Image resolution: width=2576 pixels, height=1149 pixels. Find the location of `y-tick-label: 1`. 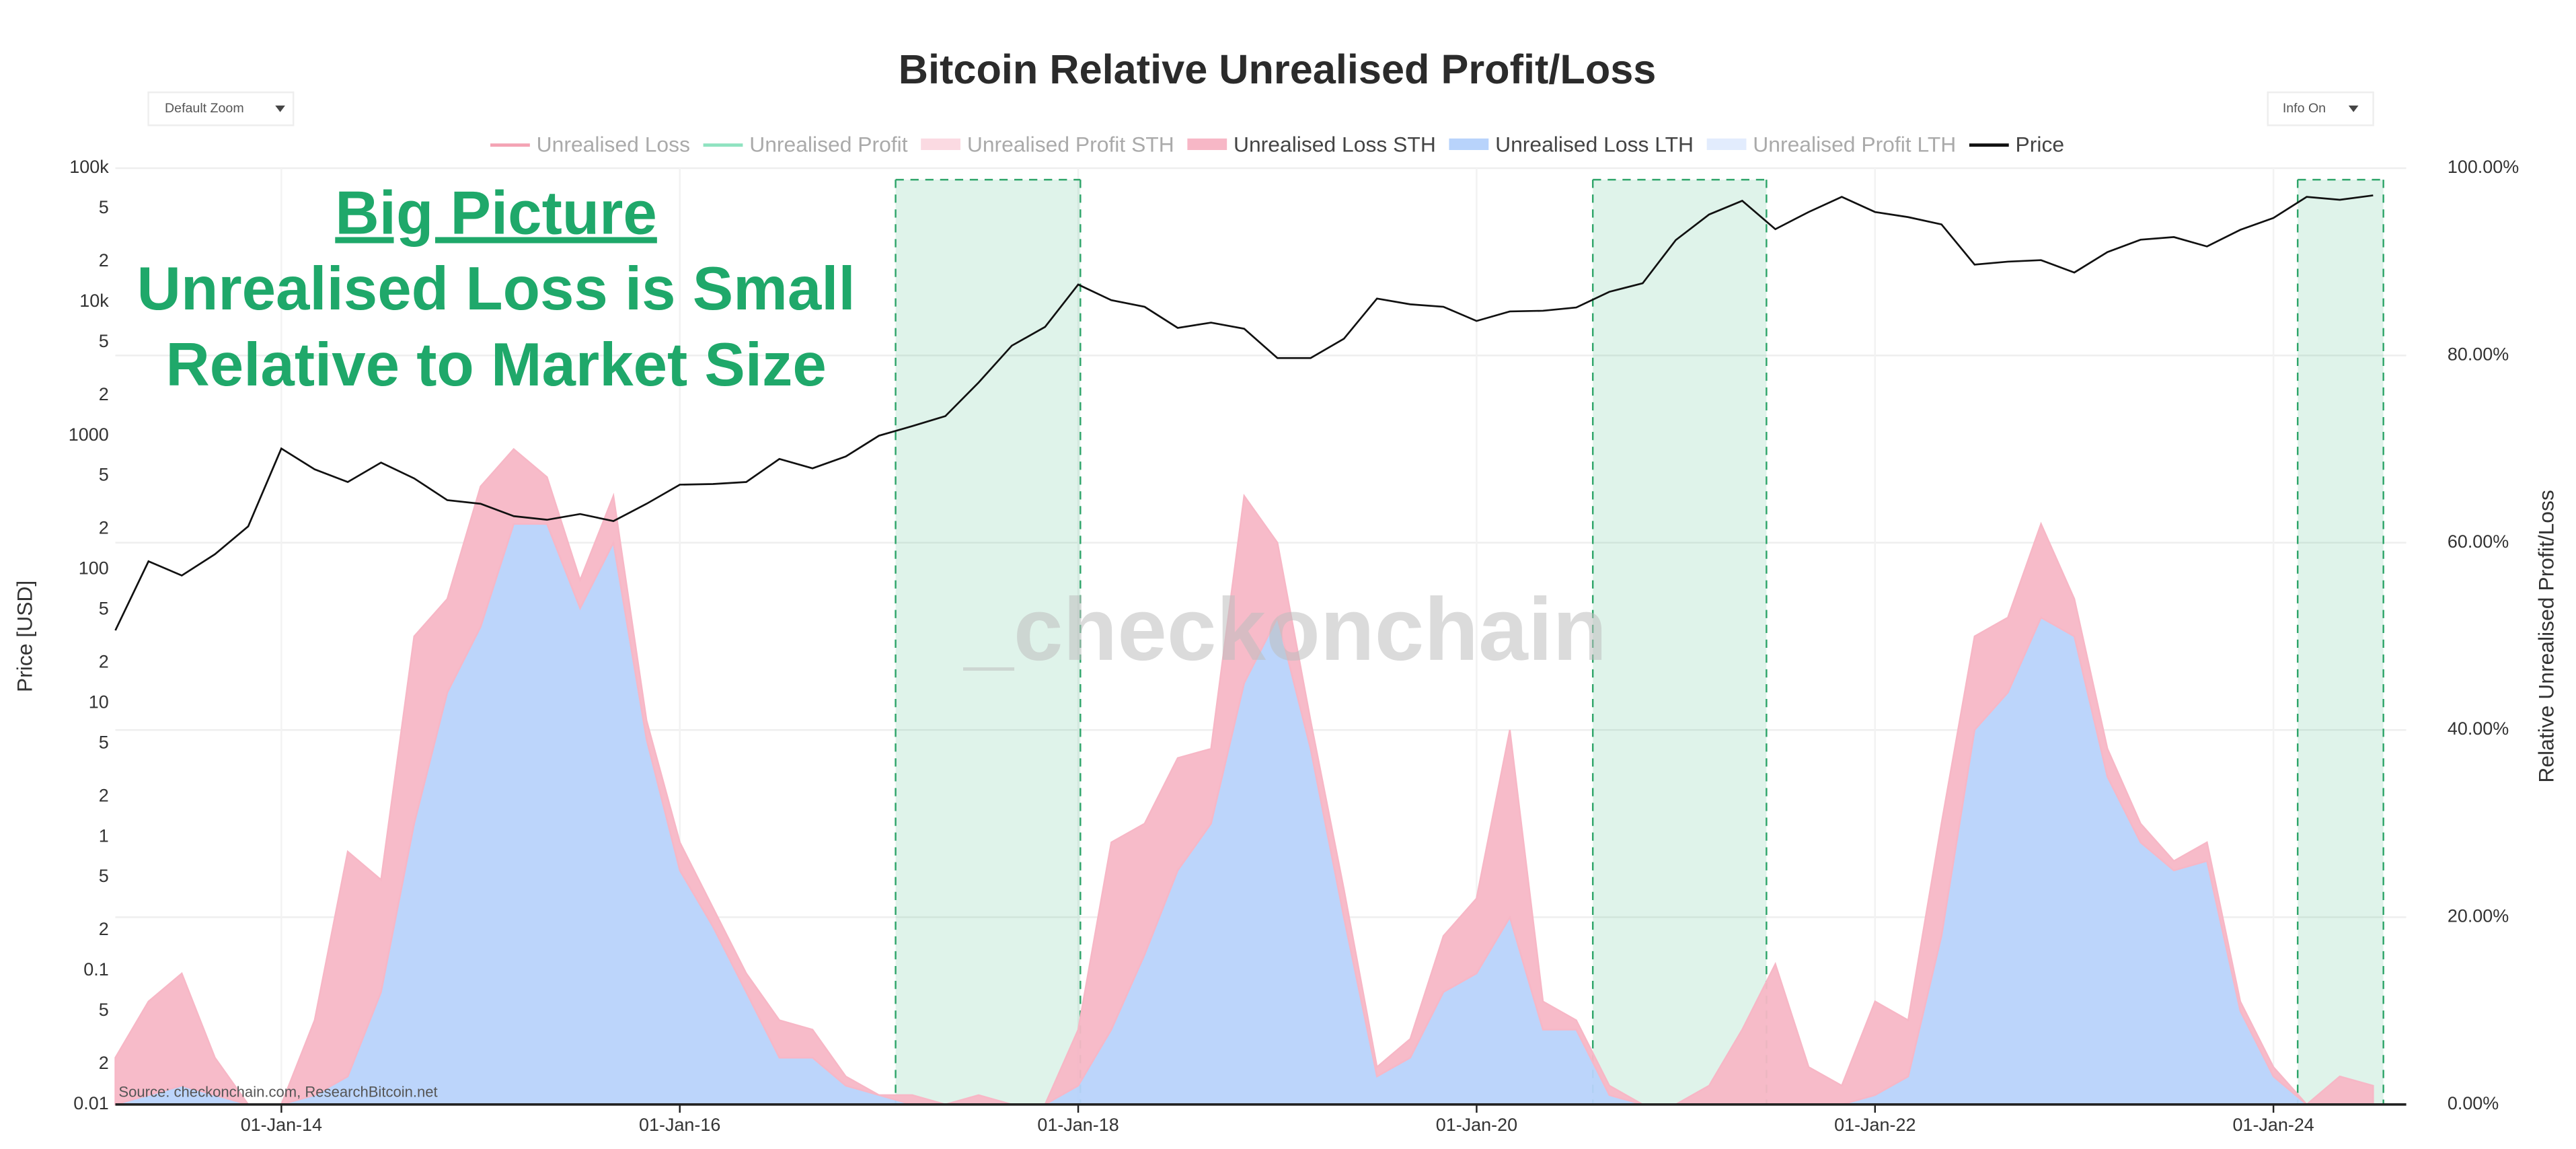

y-tick-label: 1 is located at coordinates (104, 835).